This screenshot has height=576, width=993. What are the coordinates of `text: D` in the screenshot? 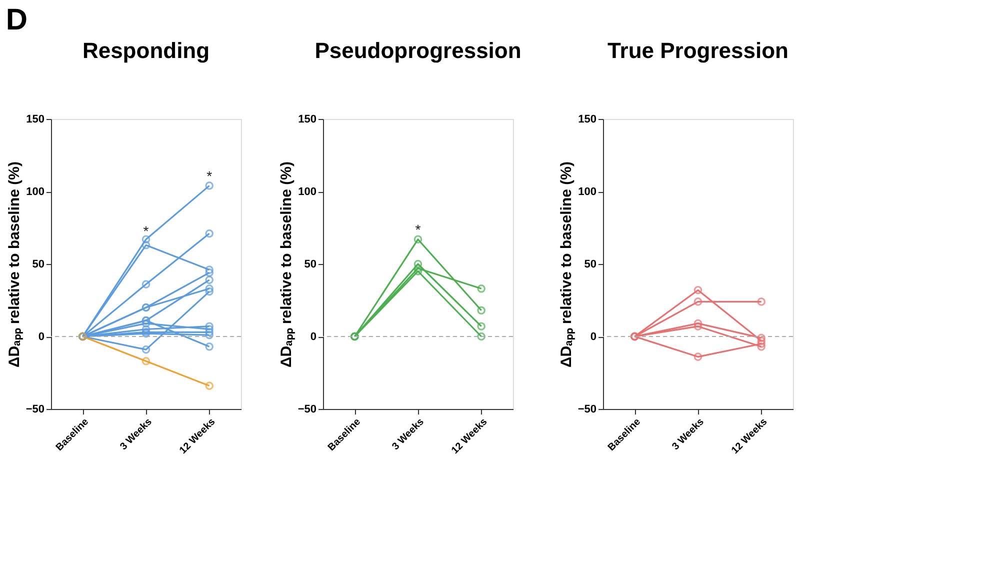 It's located at (17, 20).